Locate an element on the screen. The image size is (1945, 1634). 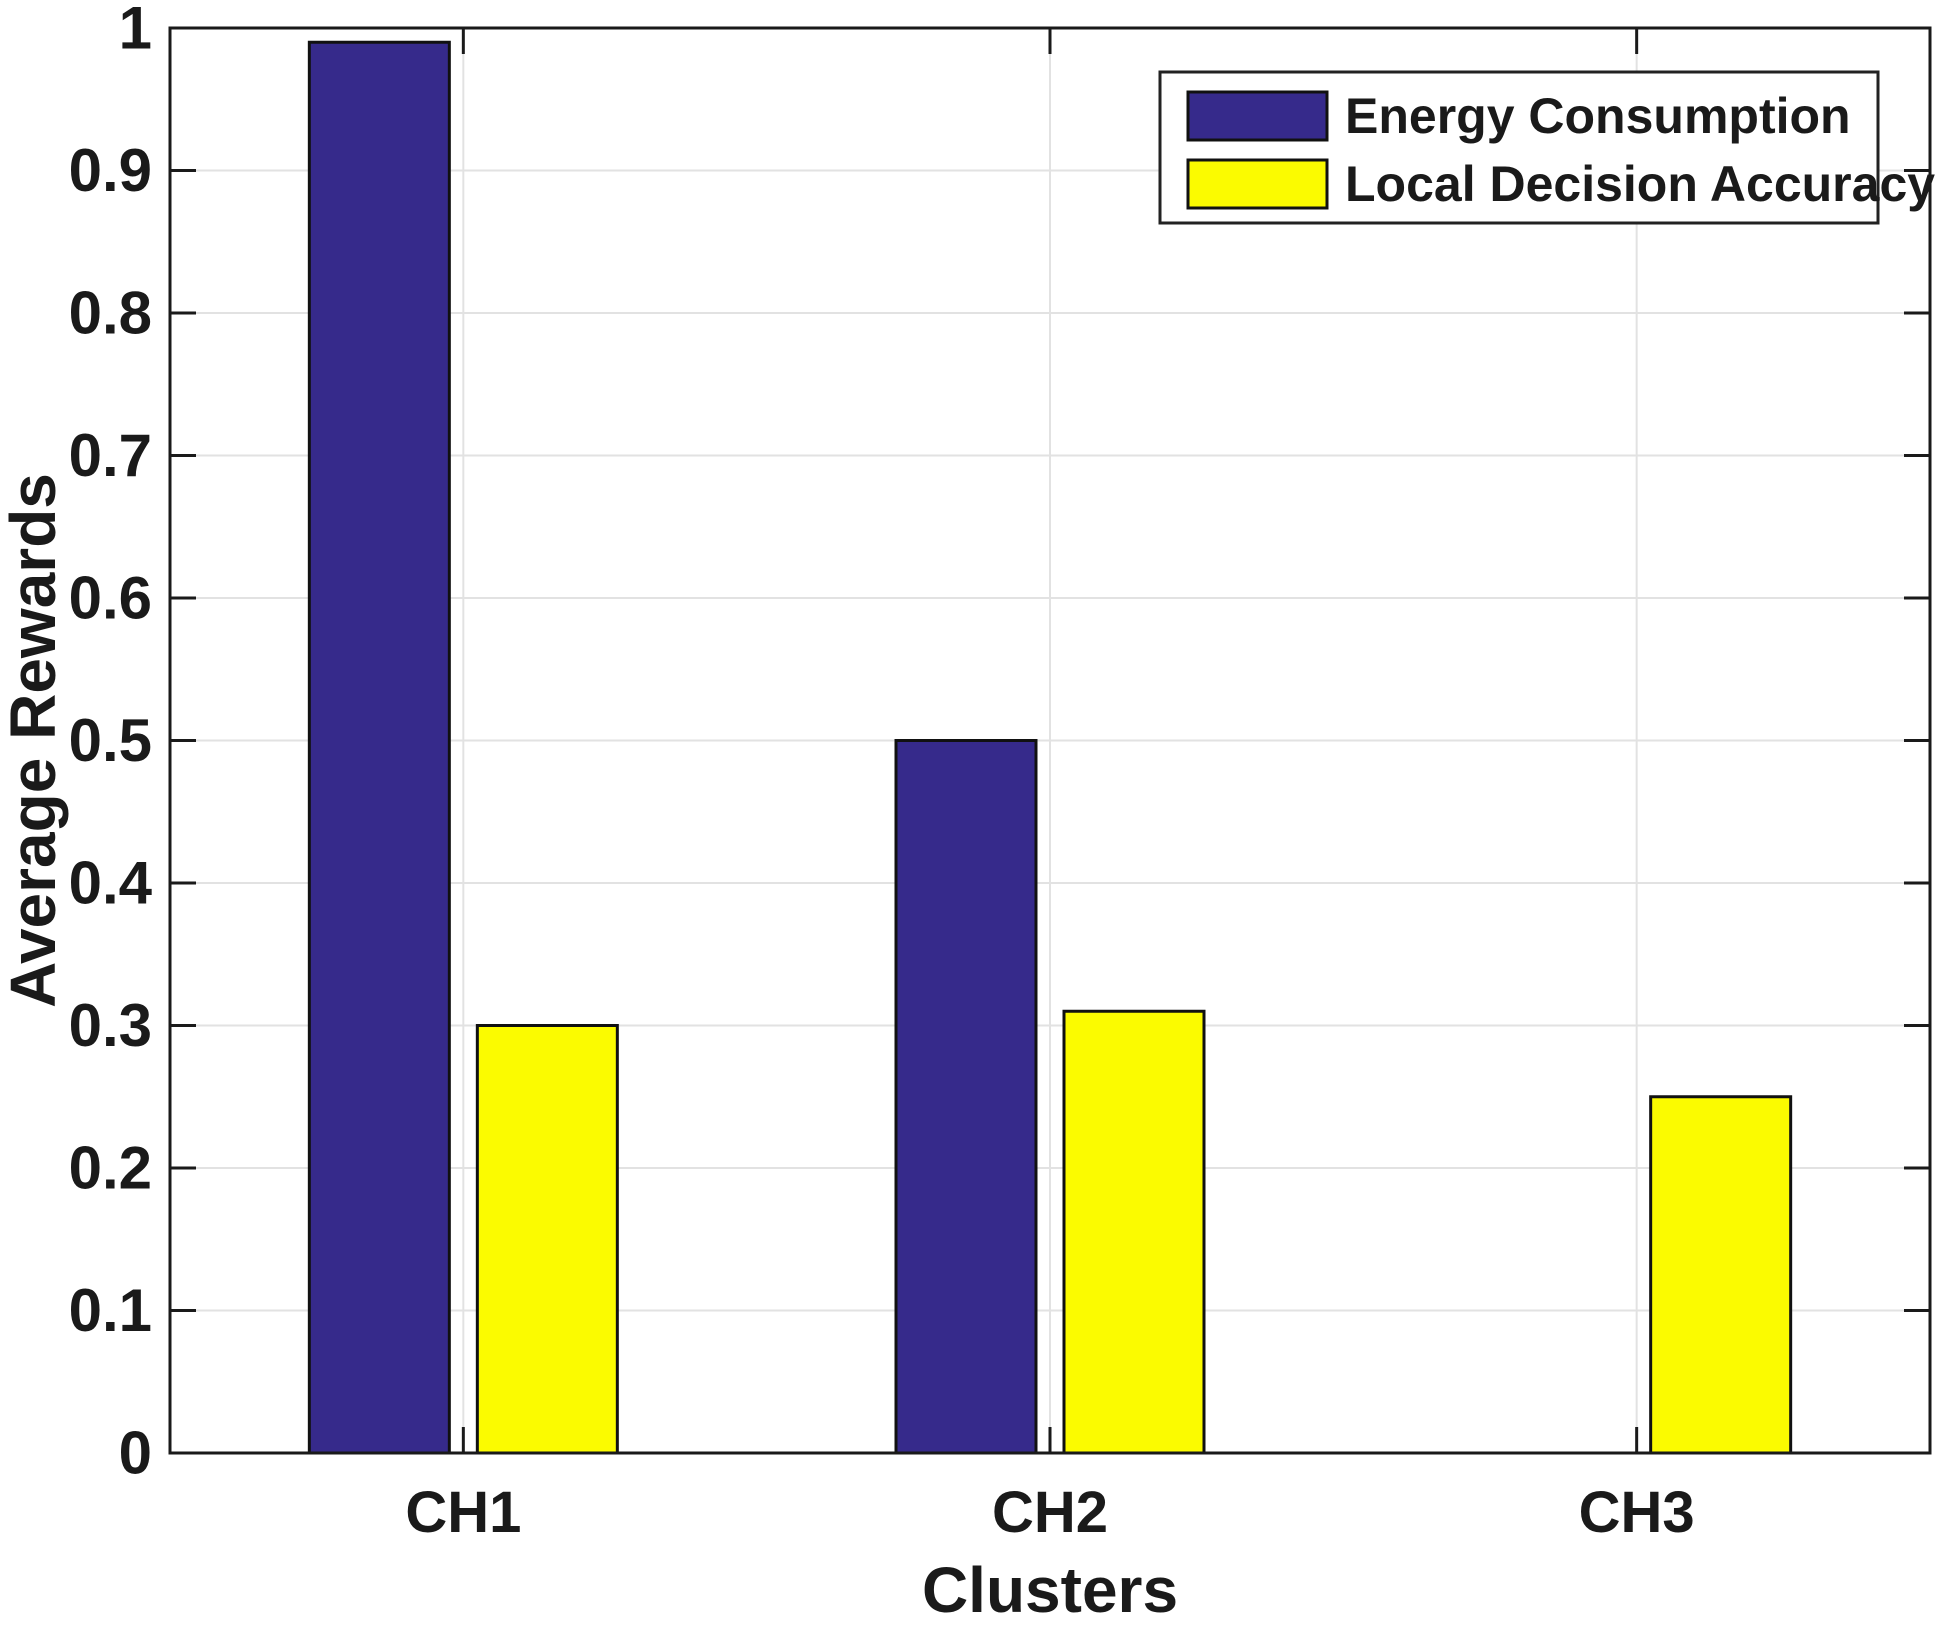
x-axis-title: Clusters is located at coordinates (1050, 1590).